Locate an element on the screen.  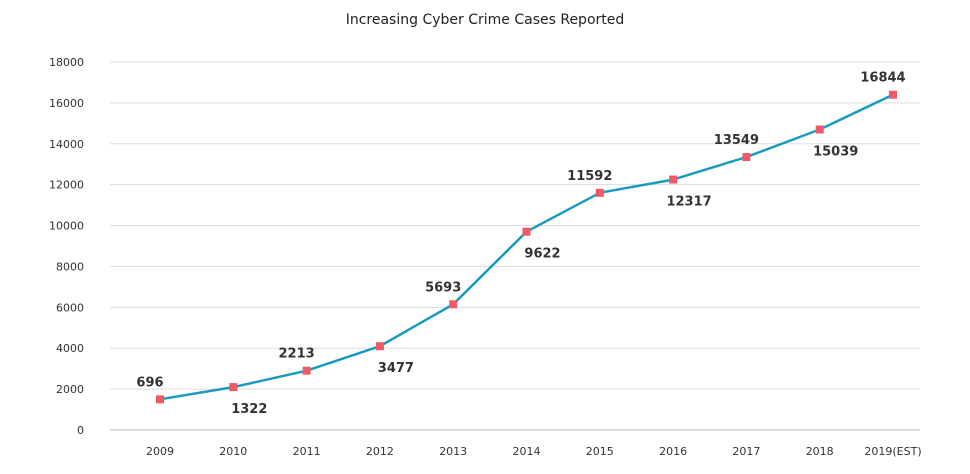
data-label: 696 is located at coordinates (149, 382).